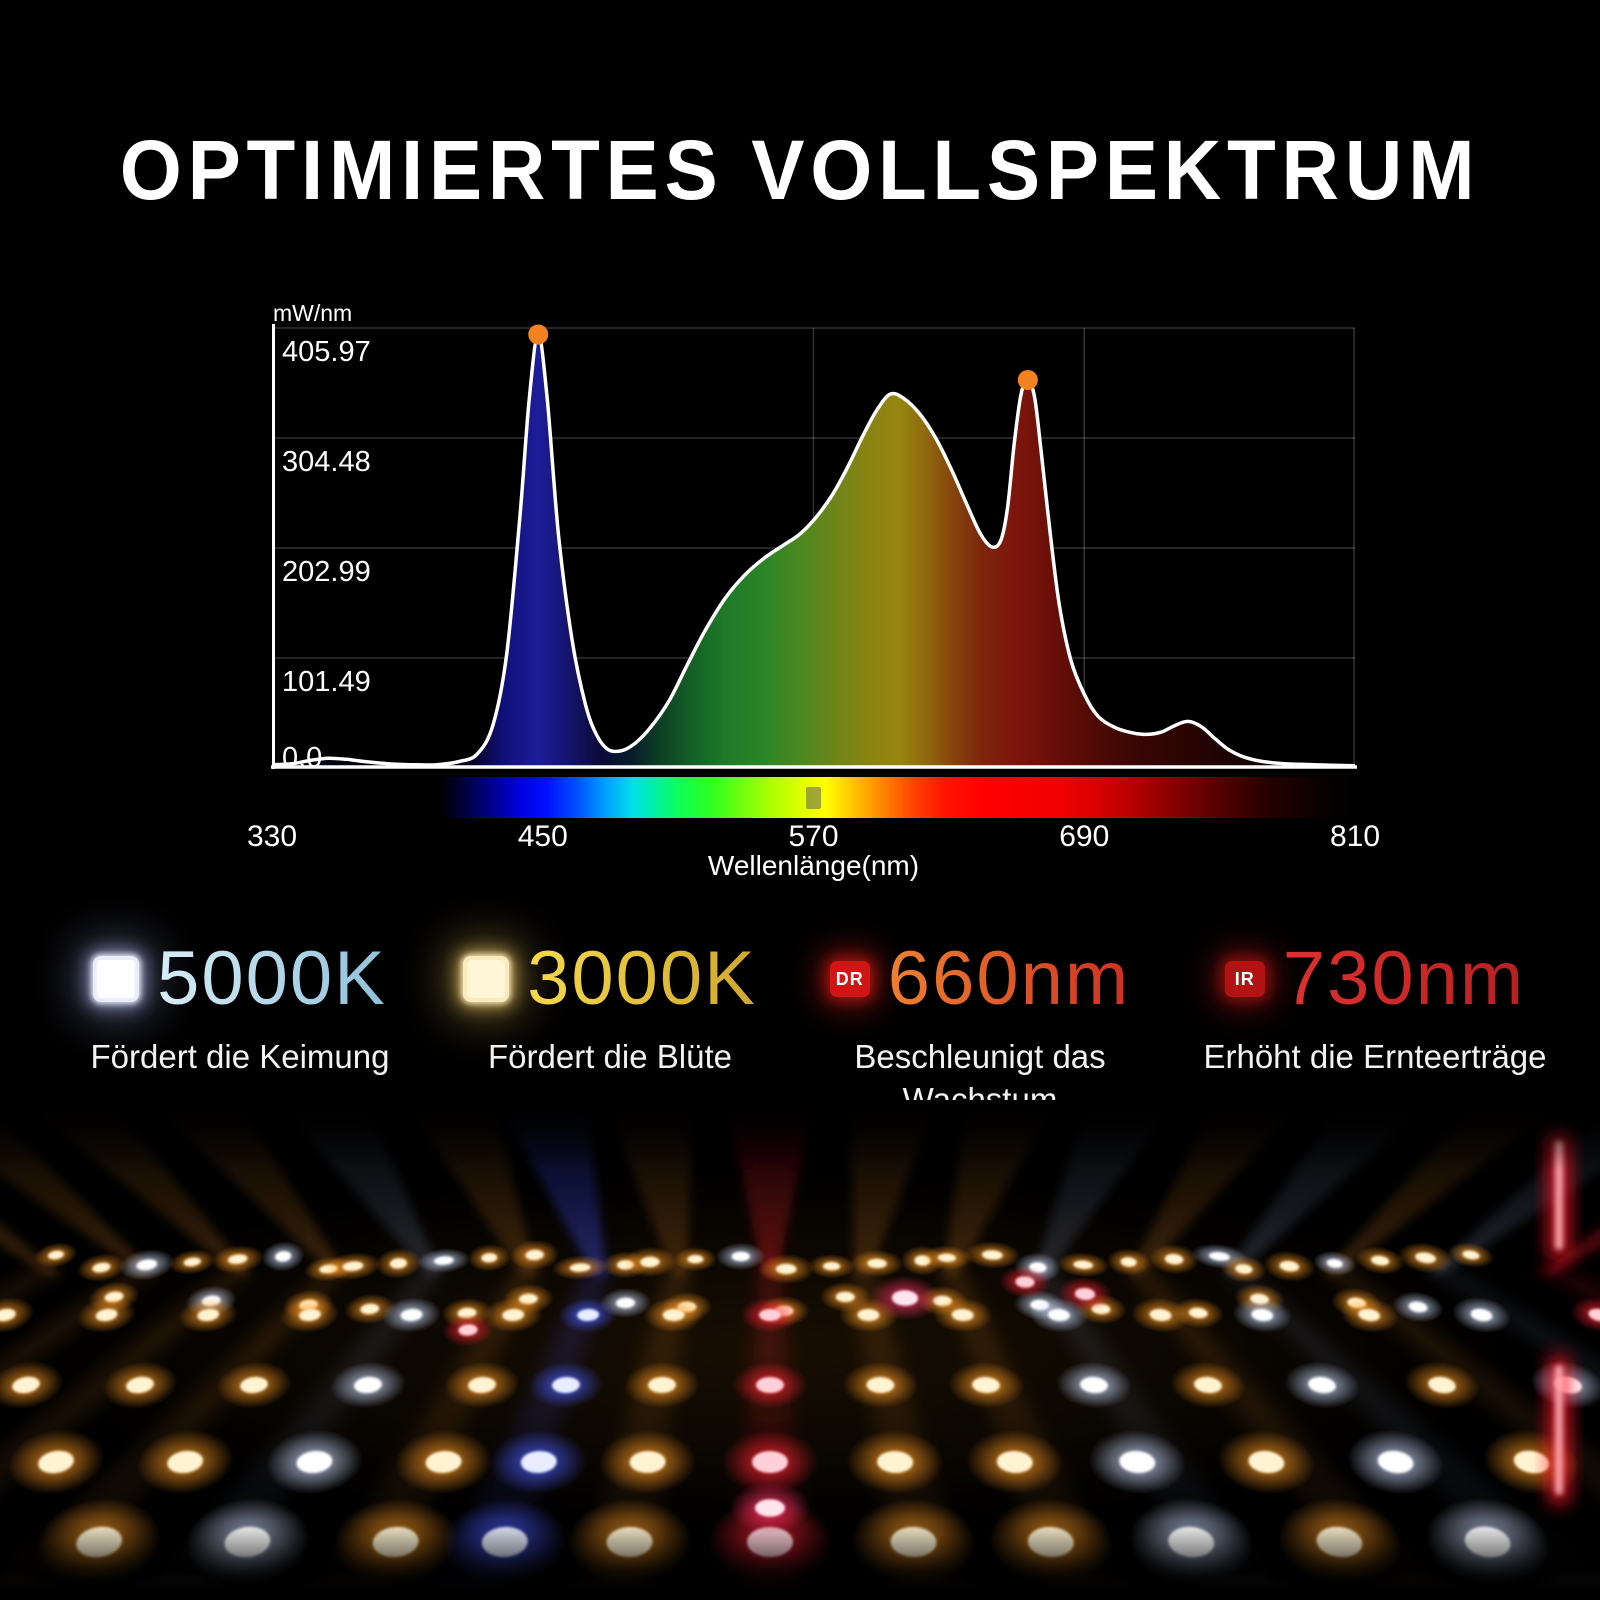 This screenshot has height=1600, width=1600. What do you see at coordinates (980, 1056) in the screenshot?
I see `caption-line: Beschleunigt das` at bounding box center [980, 1056].